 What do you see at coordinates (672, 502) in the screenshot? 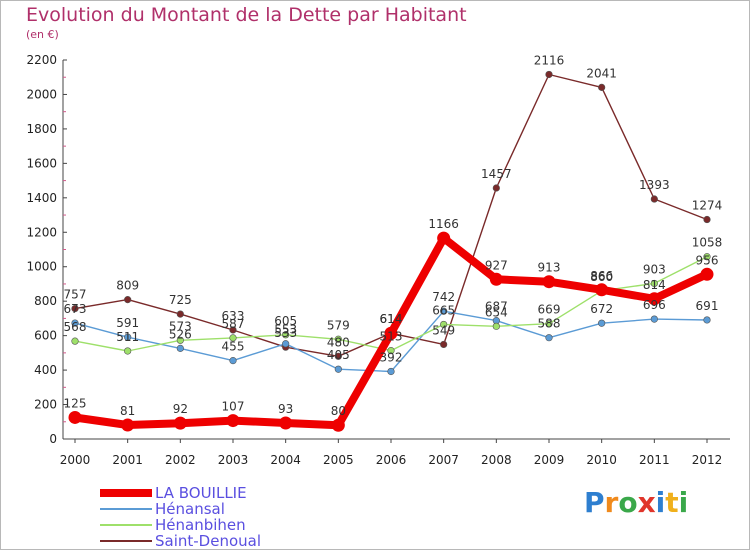
I see `logo-letter: t` at bounding box center [672, 502].